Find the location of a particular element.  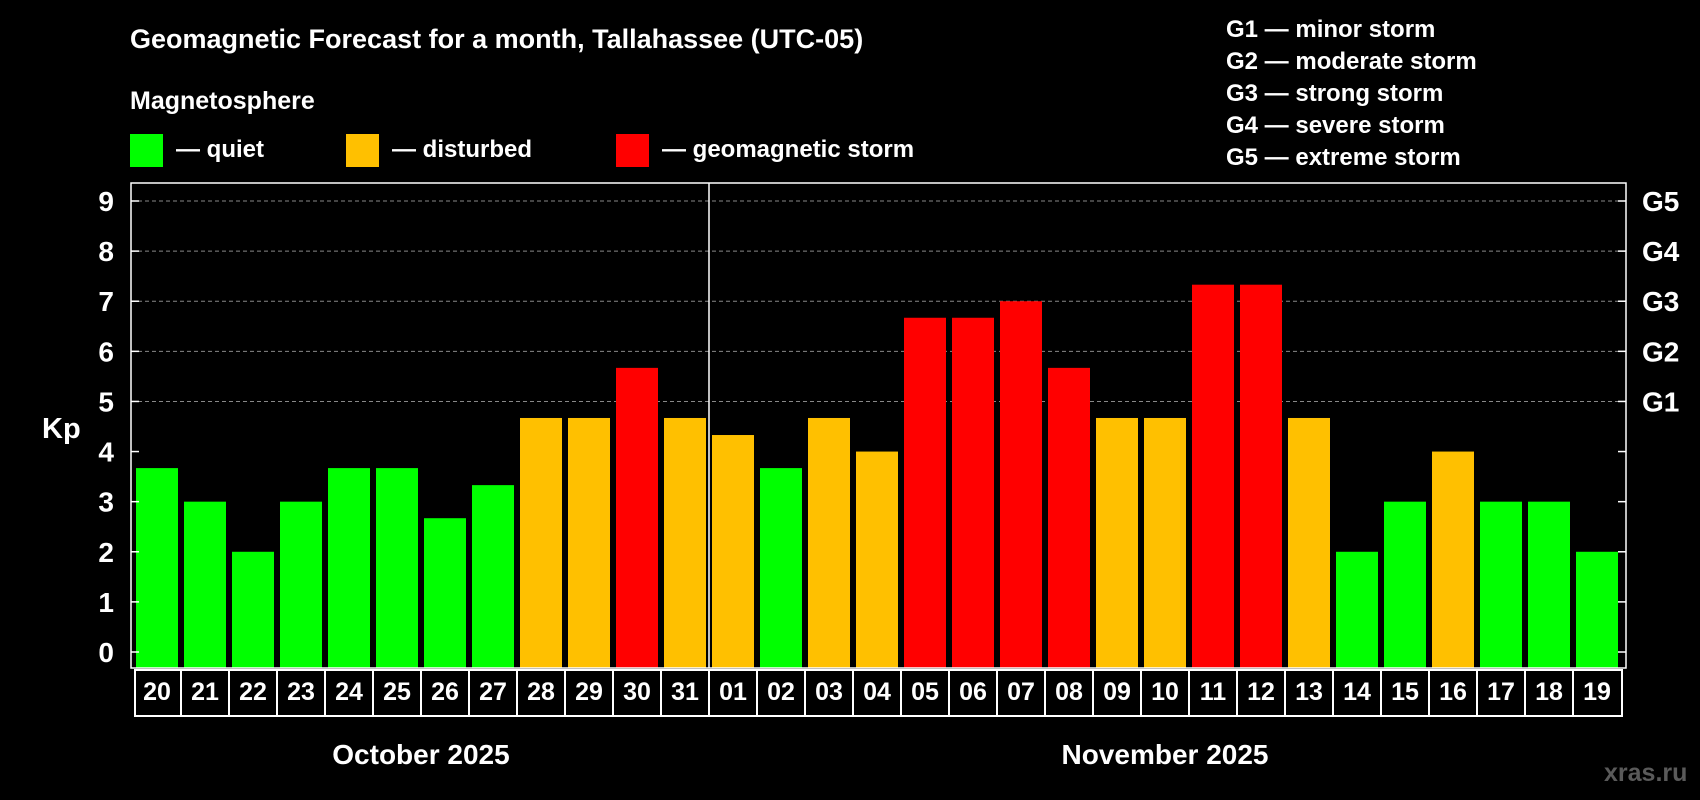

date-label-25: 25 is located at coordinates (397, 692).